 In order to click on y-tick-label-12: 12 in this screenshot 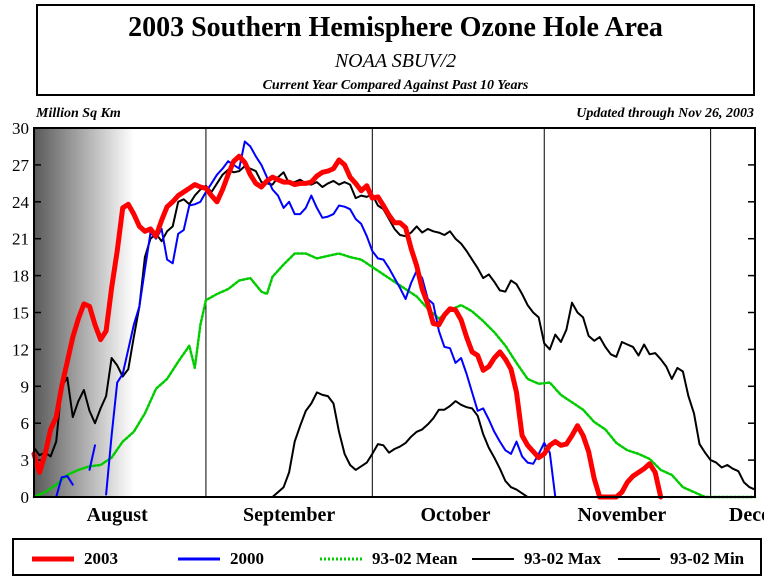, I will do `click(20, 349)`.